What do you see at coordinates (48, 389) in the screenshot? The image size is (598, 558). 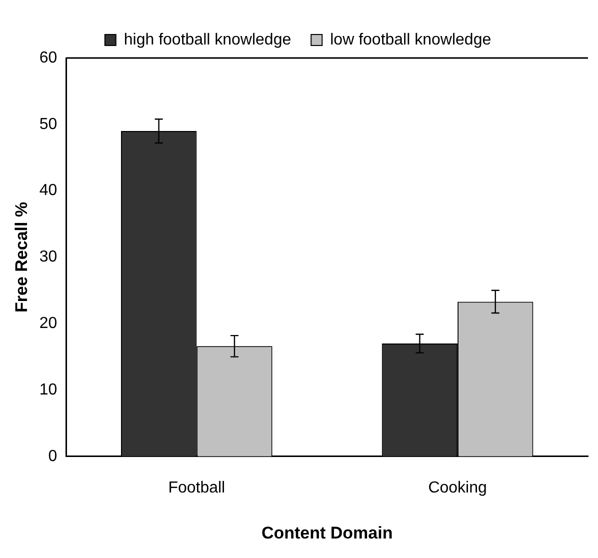 I see `y-tick-label: 10` at bounding box center [48, 389].